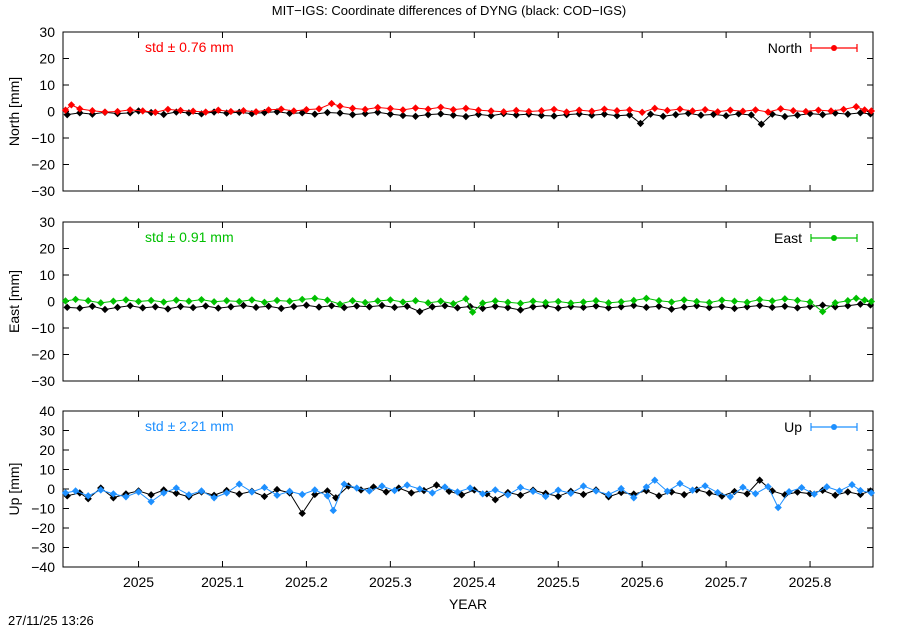  What do you see at coordinates (47, 85) in the screenshot?
I see `y-tick-label-north: 10` at bounding box center [47, 85].